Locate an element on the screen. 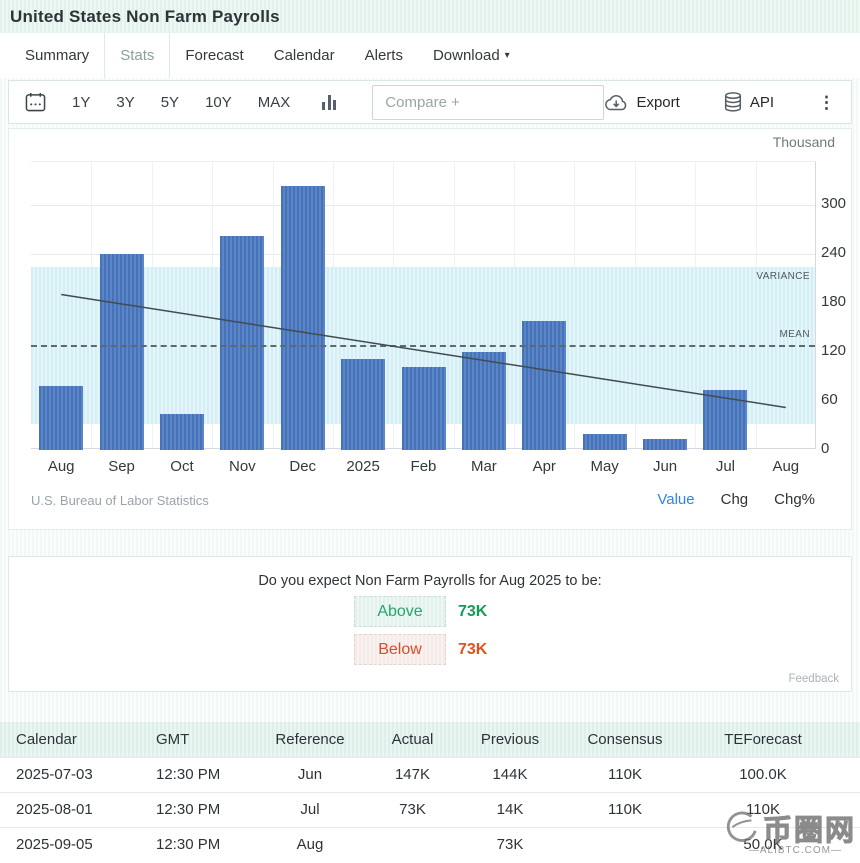 The image size is (860, 863). range-button-max: MAX is located at coordinates (274, 102).